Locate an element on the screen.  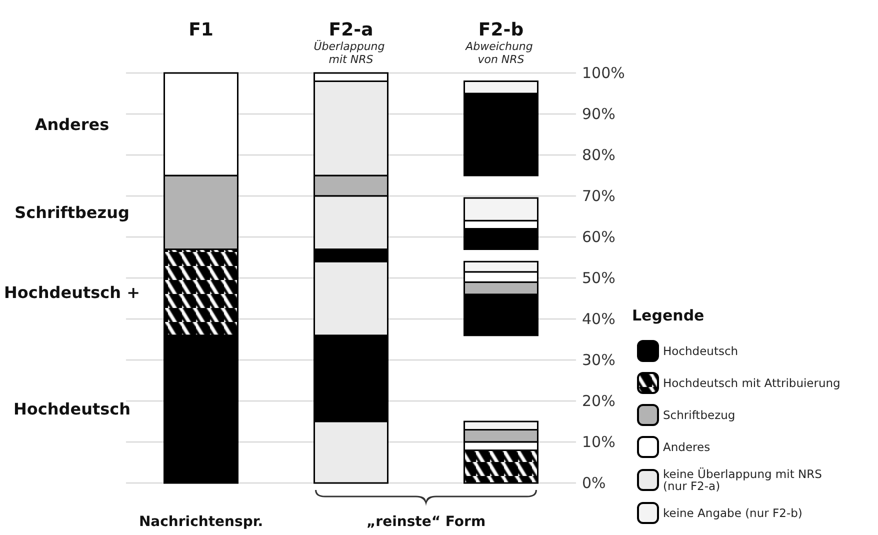
legend-title: Legende is located at coordinates (668, 315).